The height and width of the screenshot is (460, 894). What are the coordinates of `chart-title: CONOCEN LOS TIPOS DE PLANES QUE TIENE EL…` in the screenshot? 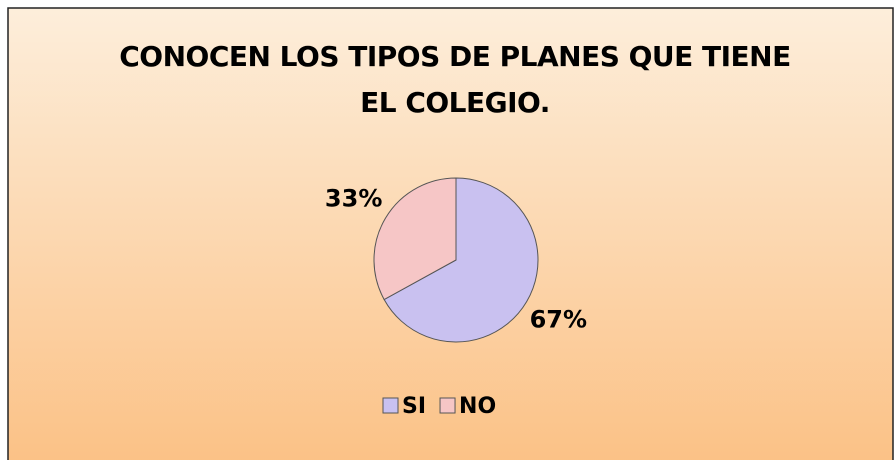 It's located at (455, 79).